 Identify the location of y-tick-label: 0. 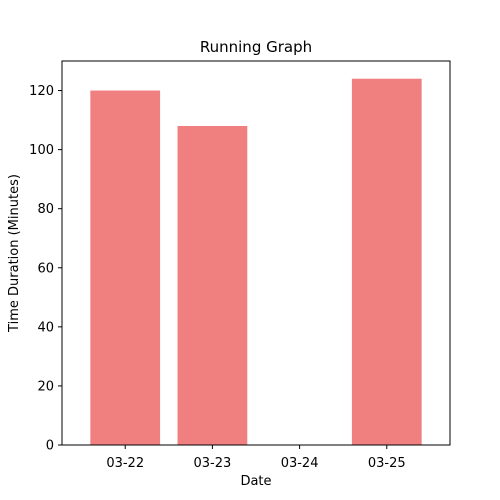
(50, 446).